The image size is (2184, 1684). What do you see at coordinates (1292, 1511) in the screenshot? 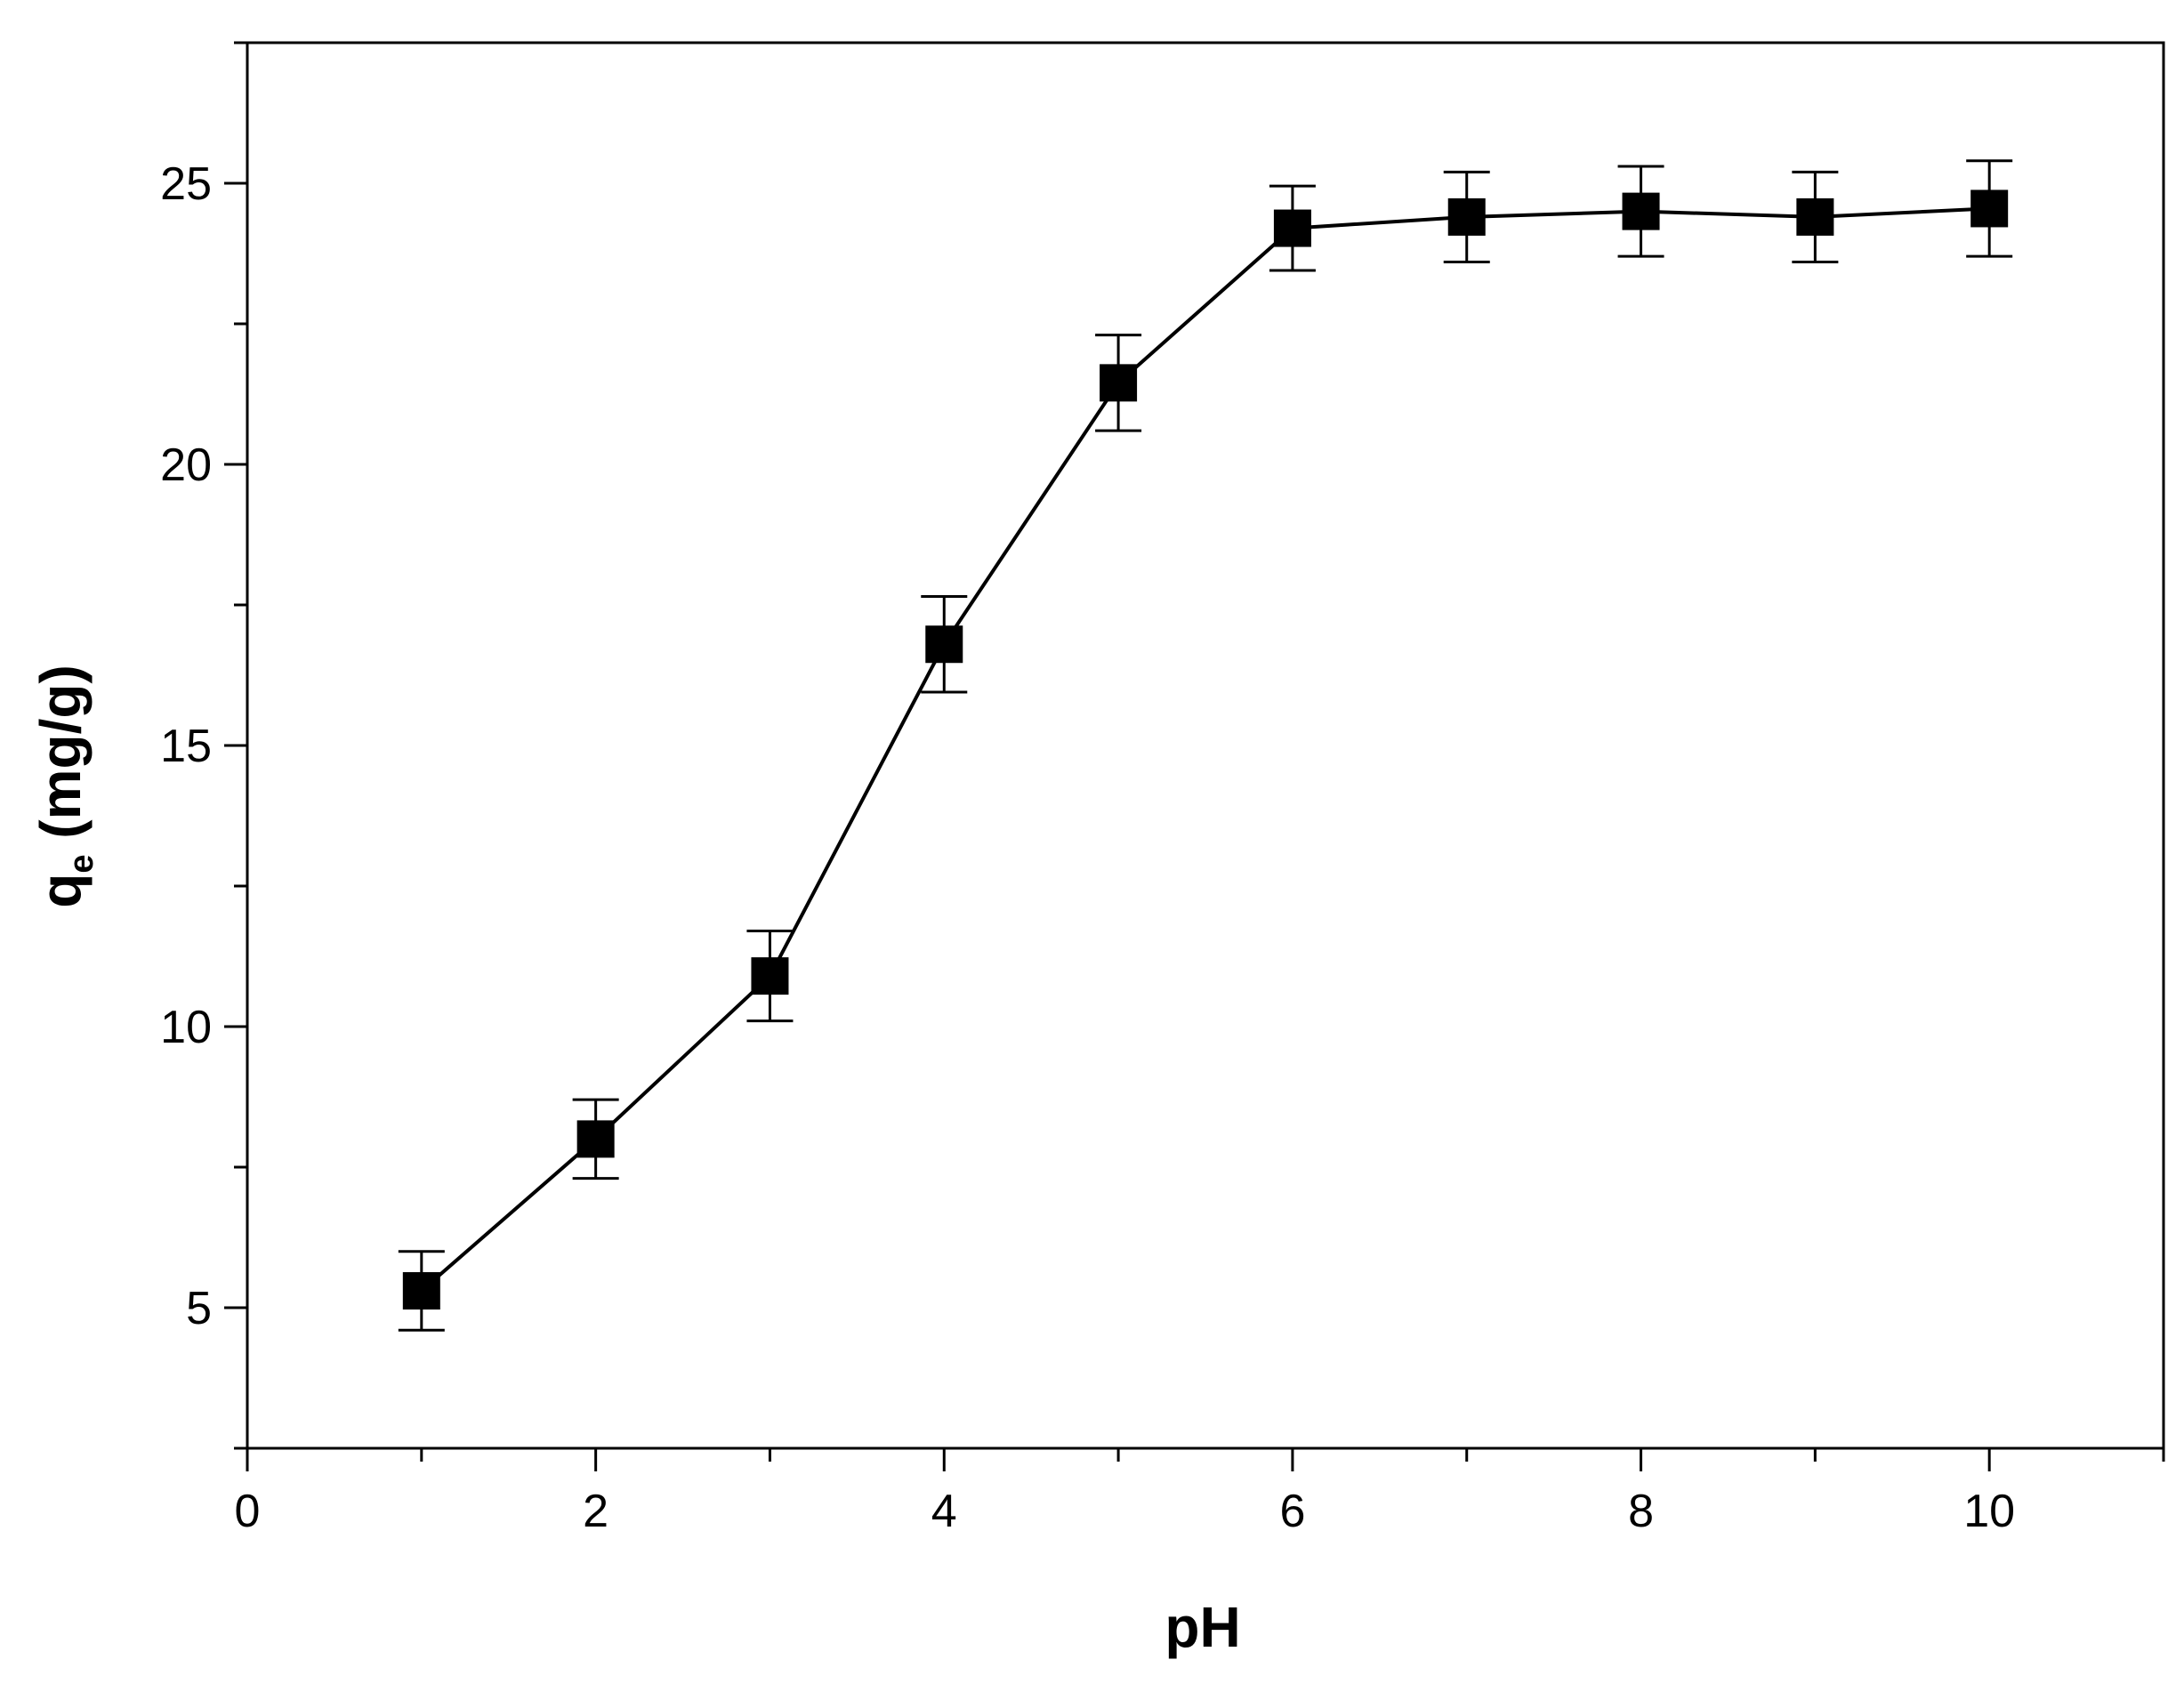
I see `x-tick-label: 6` at bounding box center [1292, 1511].